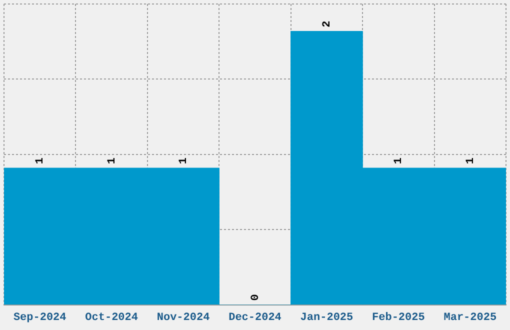 This screenshot has height=330, width=510. I want to click on x-tick-label: Oct-2024, so click(111, 318).